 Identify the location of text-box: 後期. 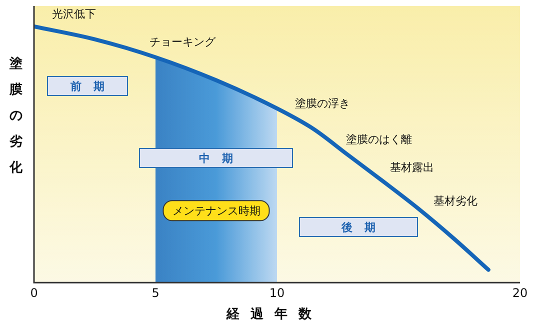
(358, 227).